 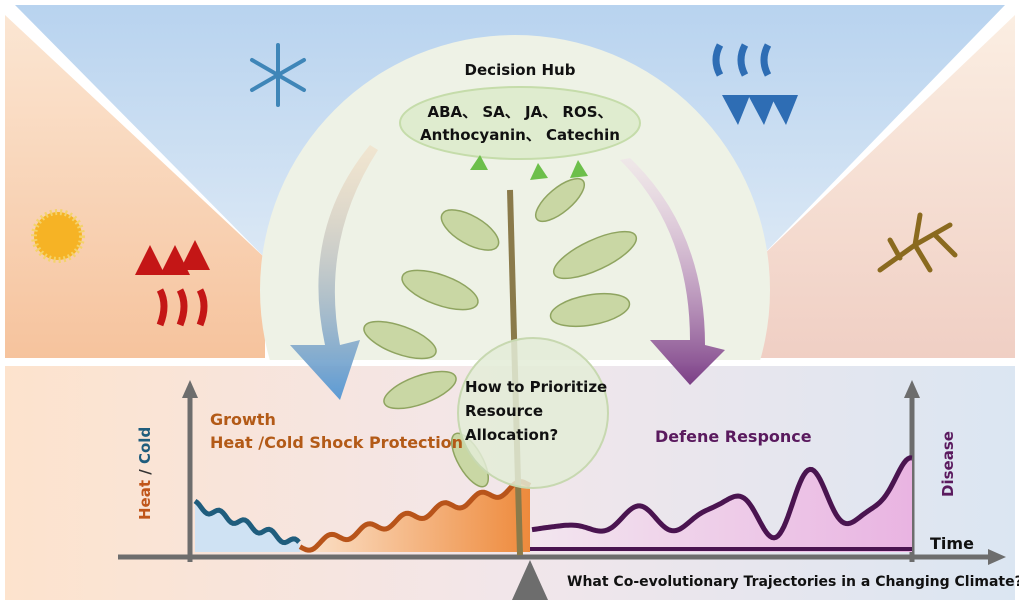 I want to click on snowflake-icon, so click(x=278, y=75).